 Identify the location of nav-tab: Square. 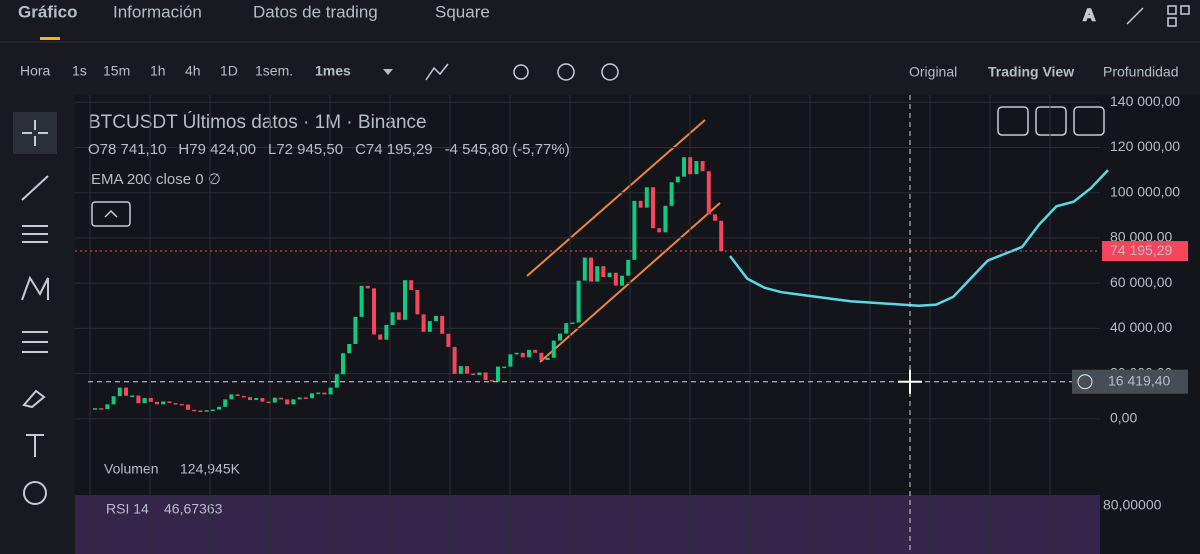
(462, 11).